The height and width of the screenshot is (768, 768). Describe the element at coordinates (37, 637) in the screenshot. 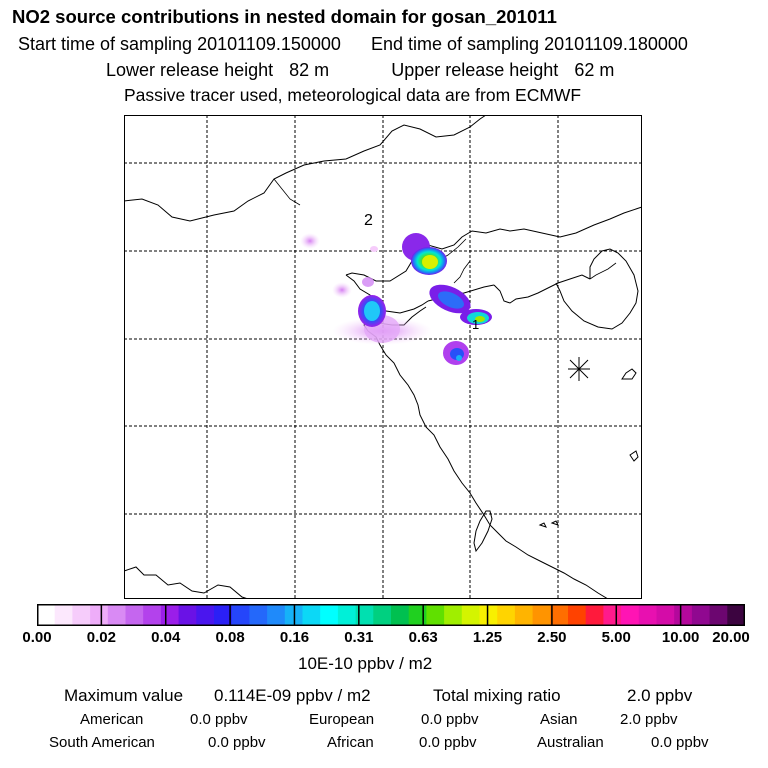

I see `colorbar-tick-label: 0.00` at that location.